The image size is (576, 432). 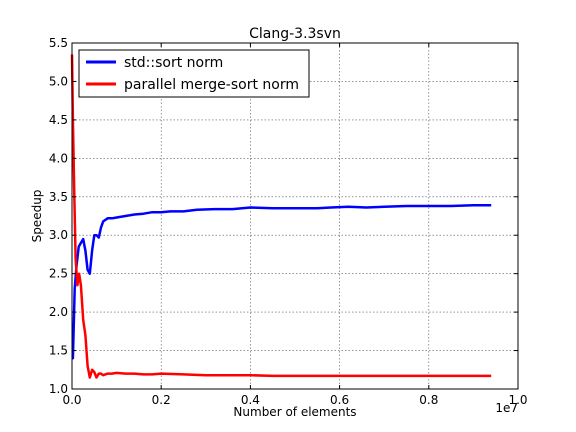 I want to click on legend: std::sort norm parallel merge-sort norm, so click(x=194, y=73).